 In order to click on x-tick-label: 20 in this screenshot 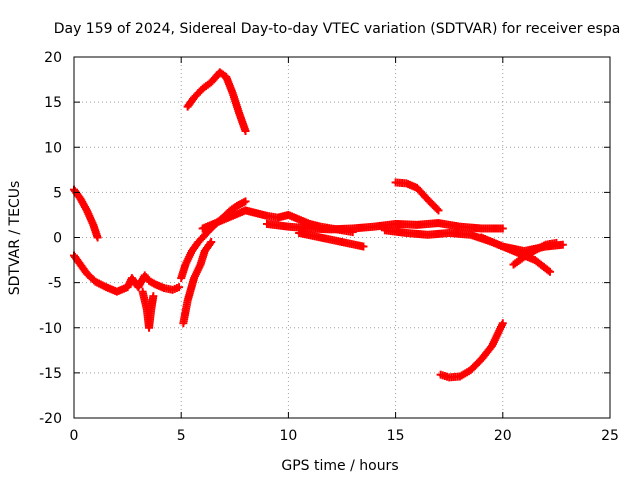, I will do `click(503, 436)`.